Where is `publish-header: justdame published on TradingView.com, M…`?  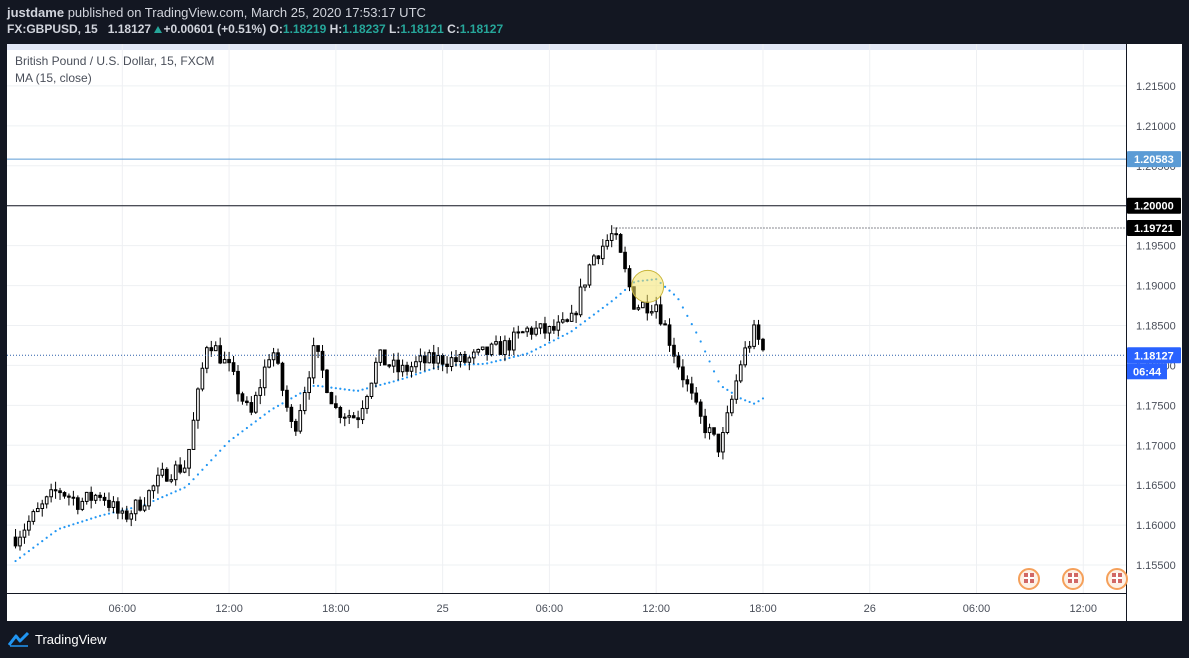
publish-header: justdame published on TradingView.com, M… is located at coordinates (594, 22).